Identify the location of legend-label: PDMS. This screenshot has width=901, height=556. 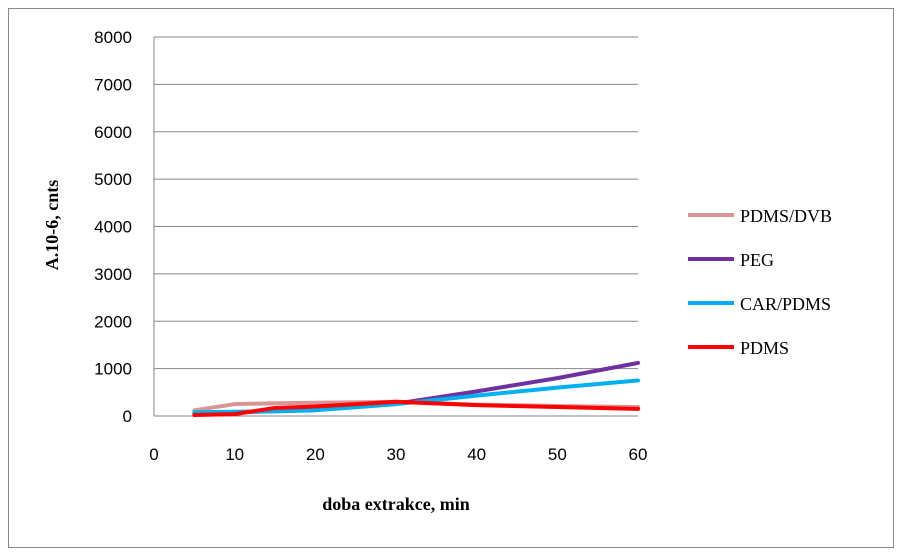
(764, 348).